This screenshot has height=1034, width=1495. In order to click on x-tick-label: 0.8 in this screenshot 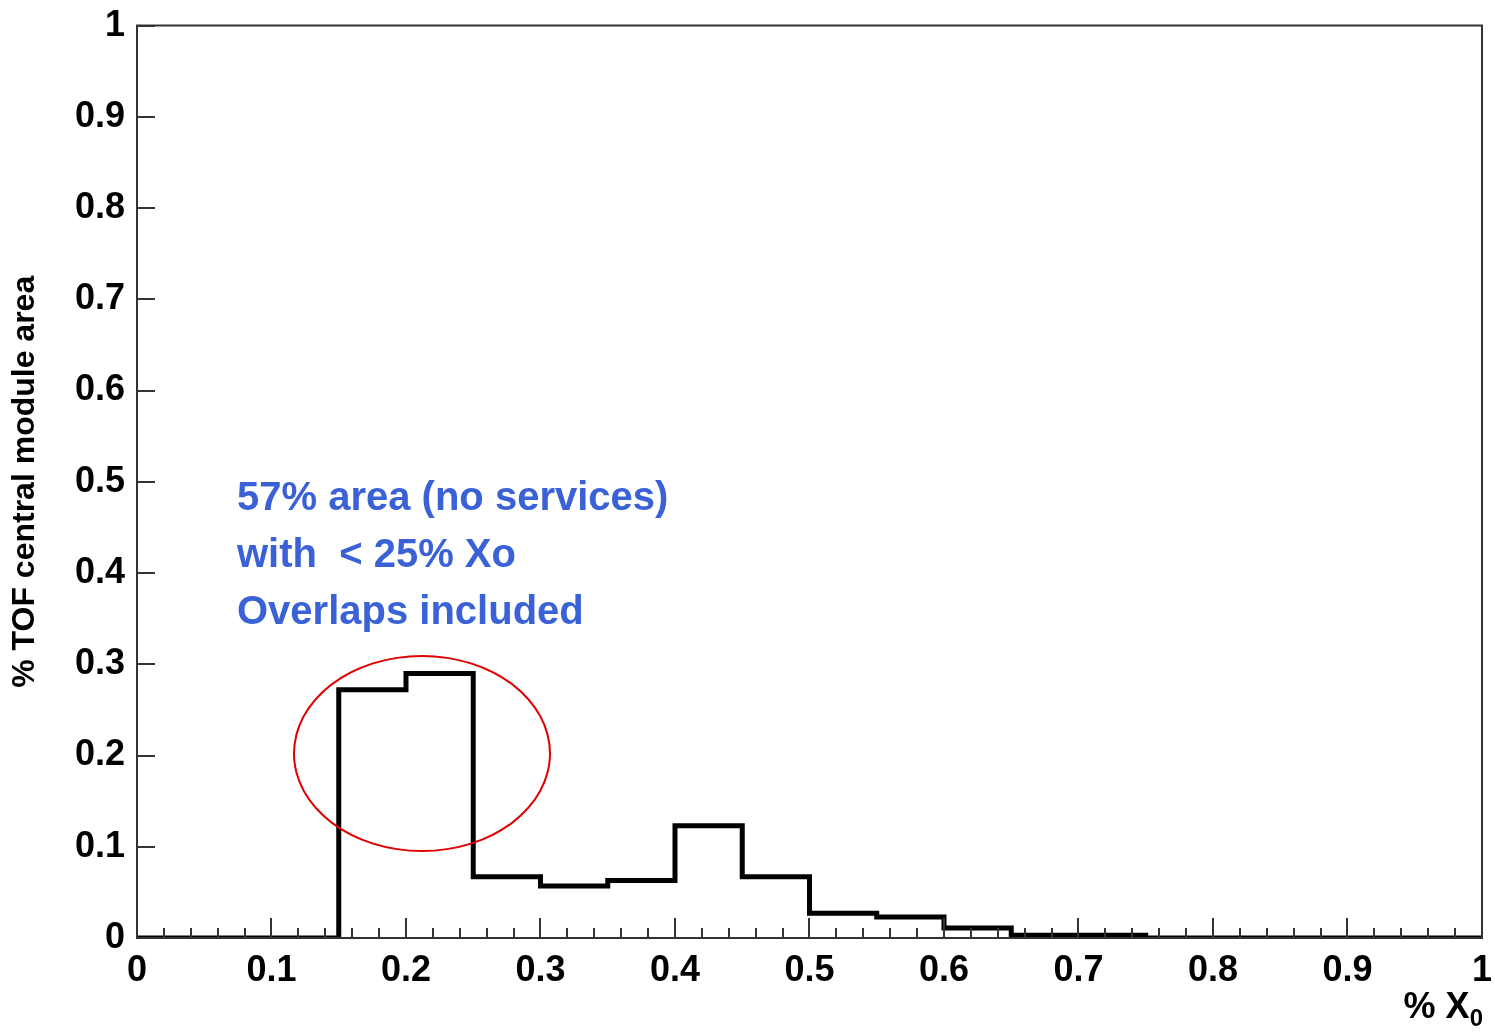, I will do `click(1213, 968)`.